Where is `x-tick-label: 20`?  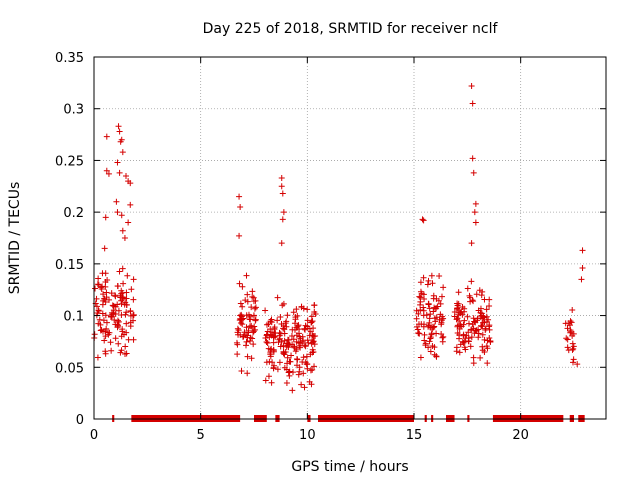
x-tick-label: 20 is located at coordinates (520, 435).